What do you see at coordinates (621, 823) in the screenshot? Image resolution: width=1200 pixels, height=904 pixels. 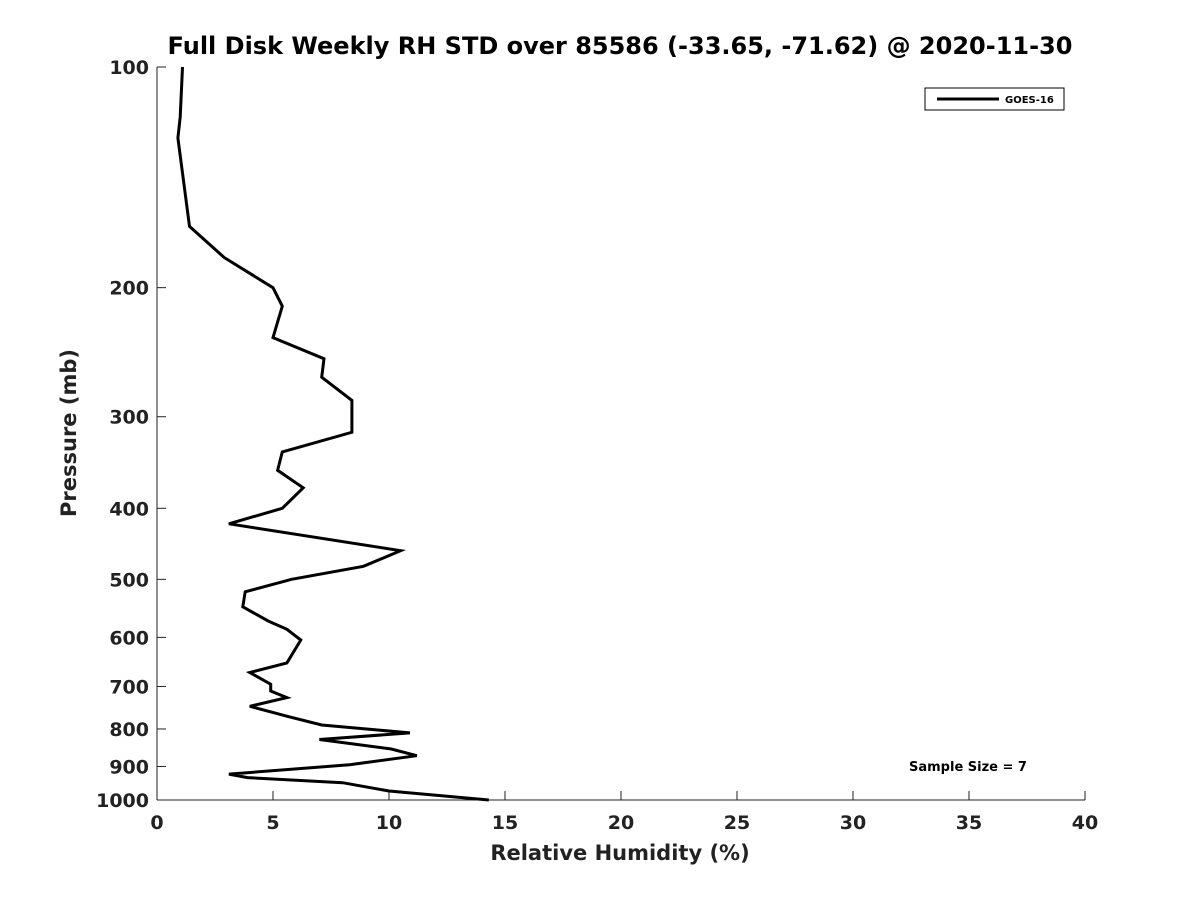 I see `x-tick-label: 20` at bounding box center [621, 823].